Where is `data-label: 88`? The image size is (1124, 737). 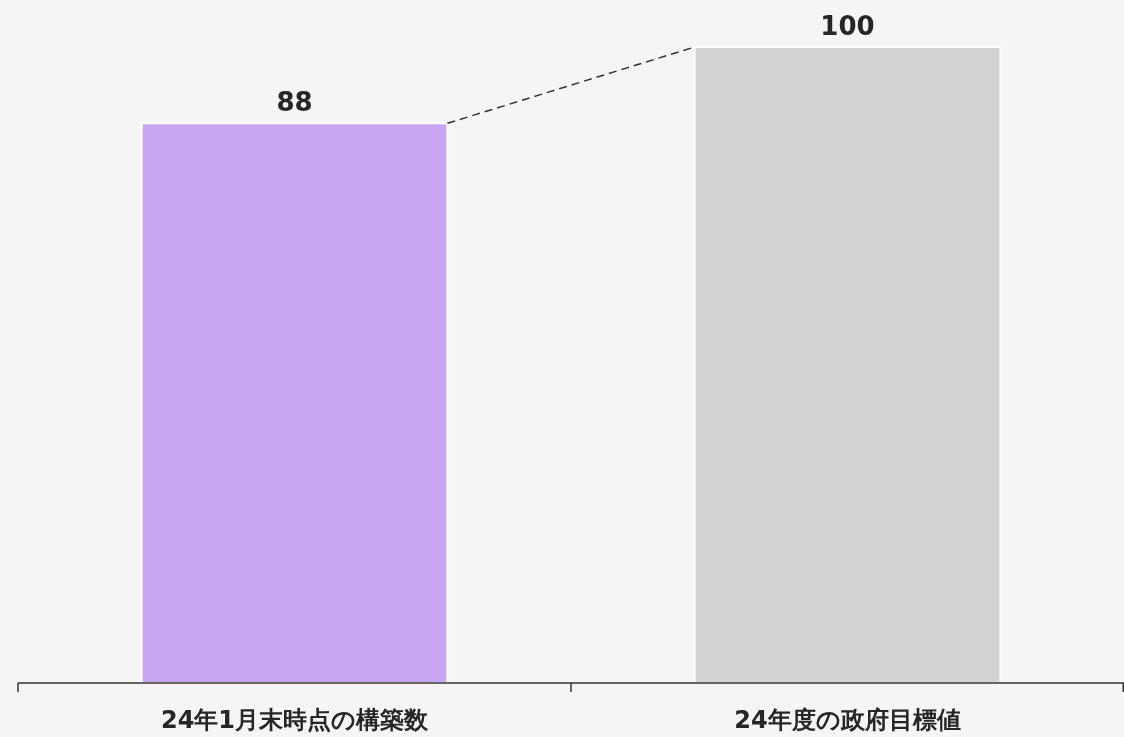 data-label: 88 is located at coordinates (294, 102).